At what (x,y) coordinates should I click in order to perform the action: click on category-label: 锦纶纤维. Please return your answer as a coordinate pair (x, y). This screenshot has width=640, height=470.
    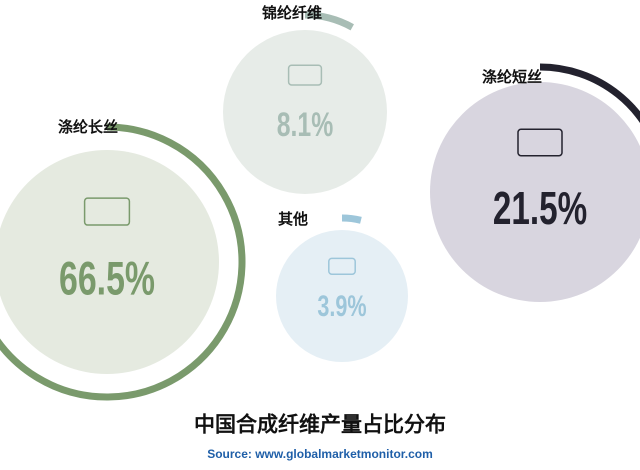
    Looking at the image, I should click on (292, 13).